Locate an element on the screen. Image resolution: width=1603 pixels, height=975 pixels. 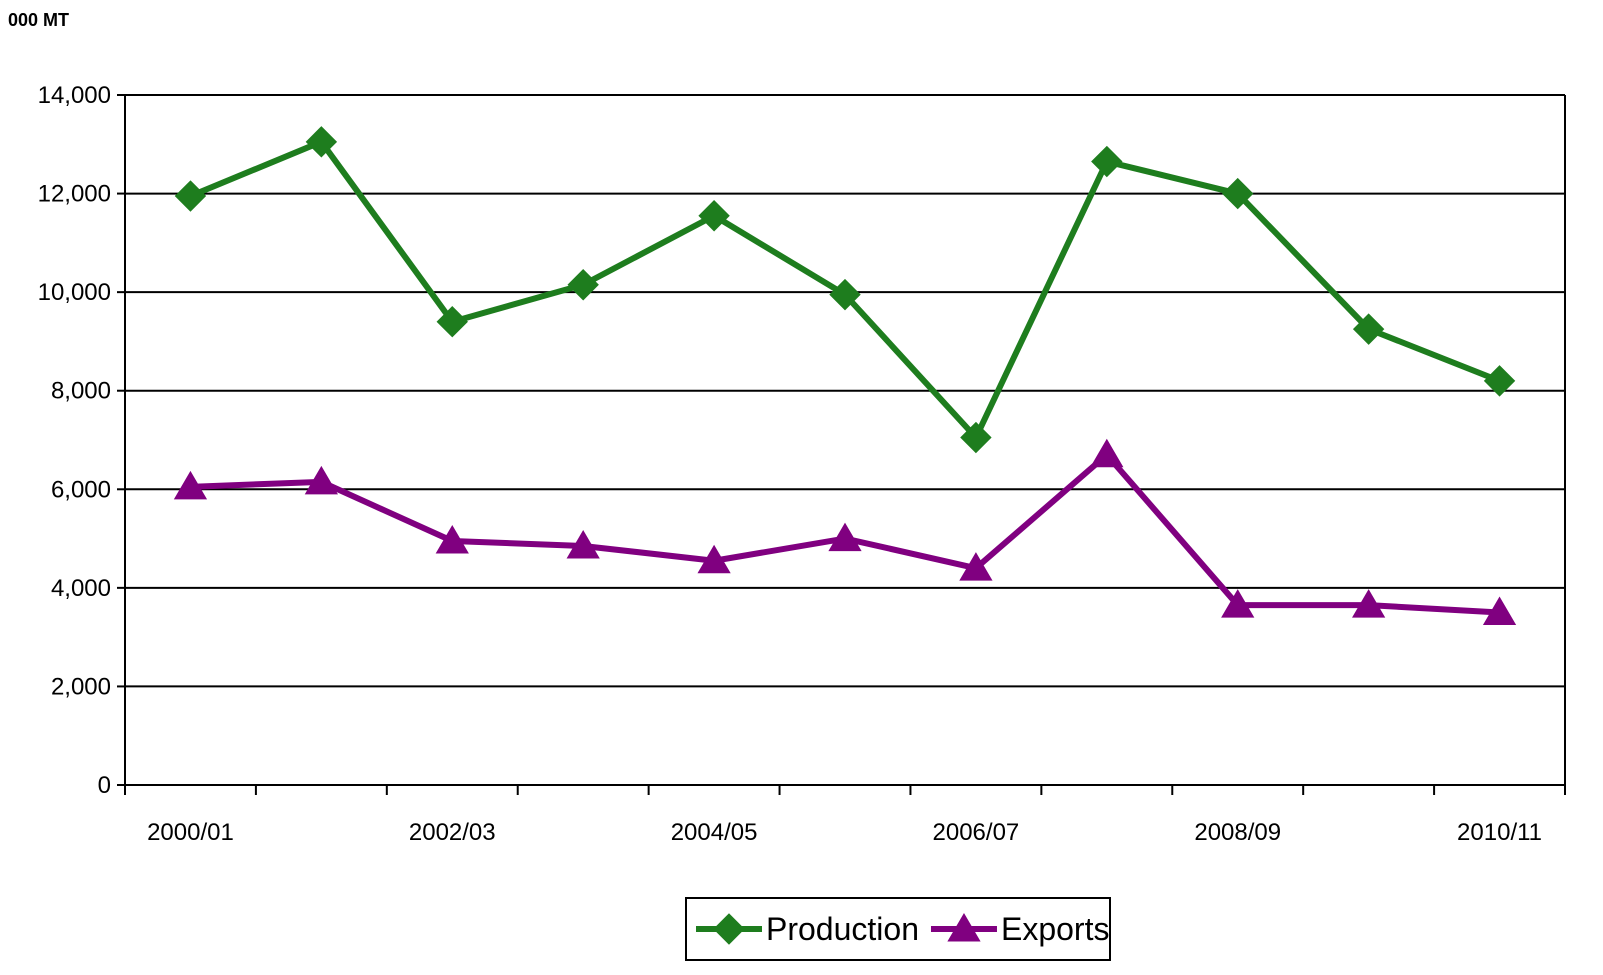
legend: Production Exports is located at coordinates (898, 929).